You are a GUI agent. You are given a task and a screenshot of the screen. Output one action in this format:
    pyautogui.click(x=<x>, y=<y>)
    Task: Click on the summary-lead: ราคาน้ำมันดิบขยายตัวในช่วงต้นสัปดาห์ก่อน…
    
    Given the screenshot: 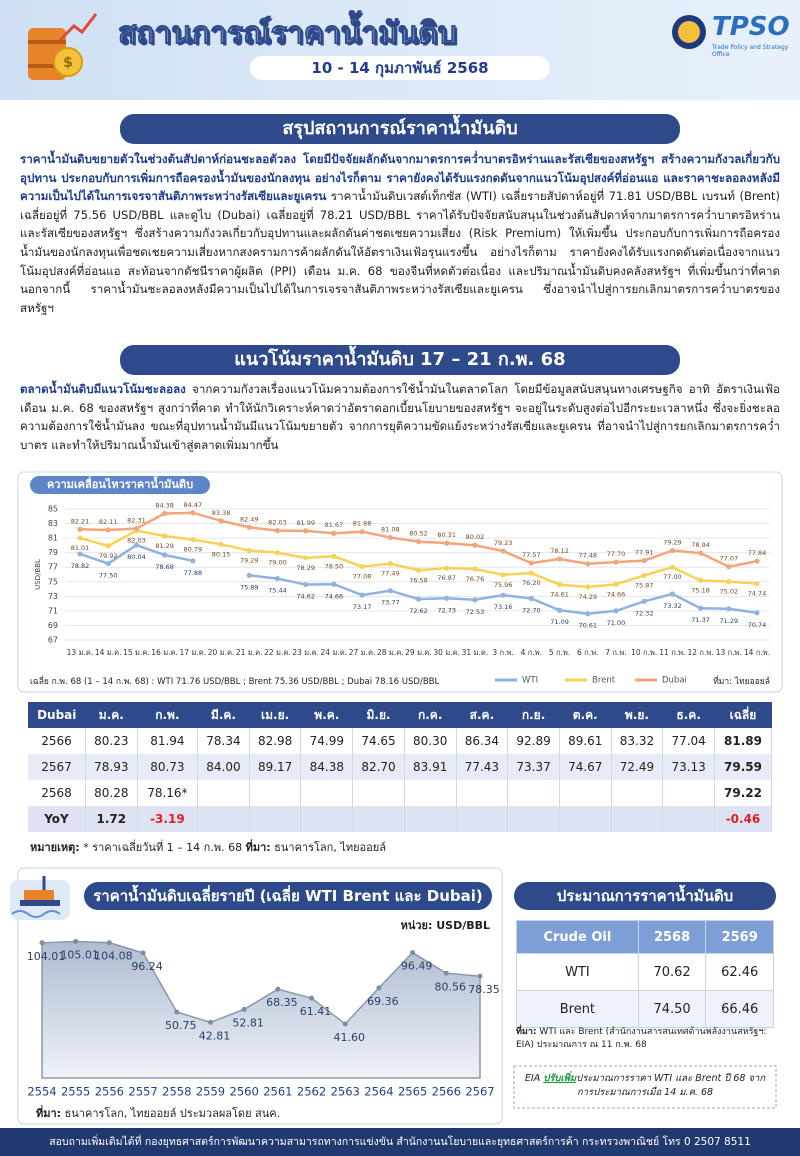 What is the action you would take?
    pyautogui.click(x=400, y=178)
    